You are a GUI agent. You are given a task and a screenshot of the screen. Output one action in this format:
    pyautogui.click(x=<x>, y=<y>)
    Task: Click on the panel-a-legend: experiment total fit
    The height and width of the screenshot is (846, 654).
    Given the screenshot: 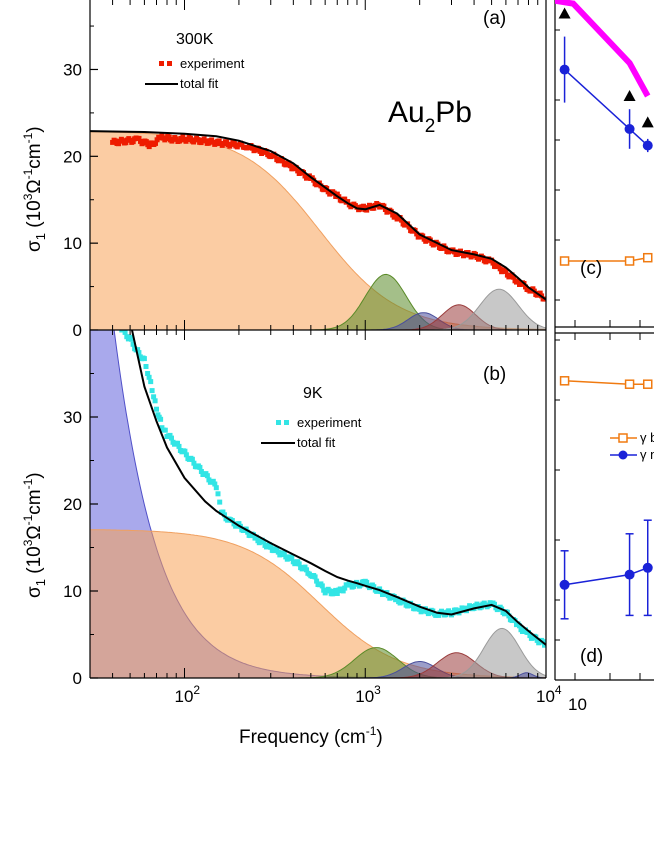 What is the action you would take?
    pyautogui.click(x=195, y=73)
    